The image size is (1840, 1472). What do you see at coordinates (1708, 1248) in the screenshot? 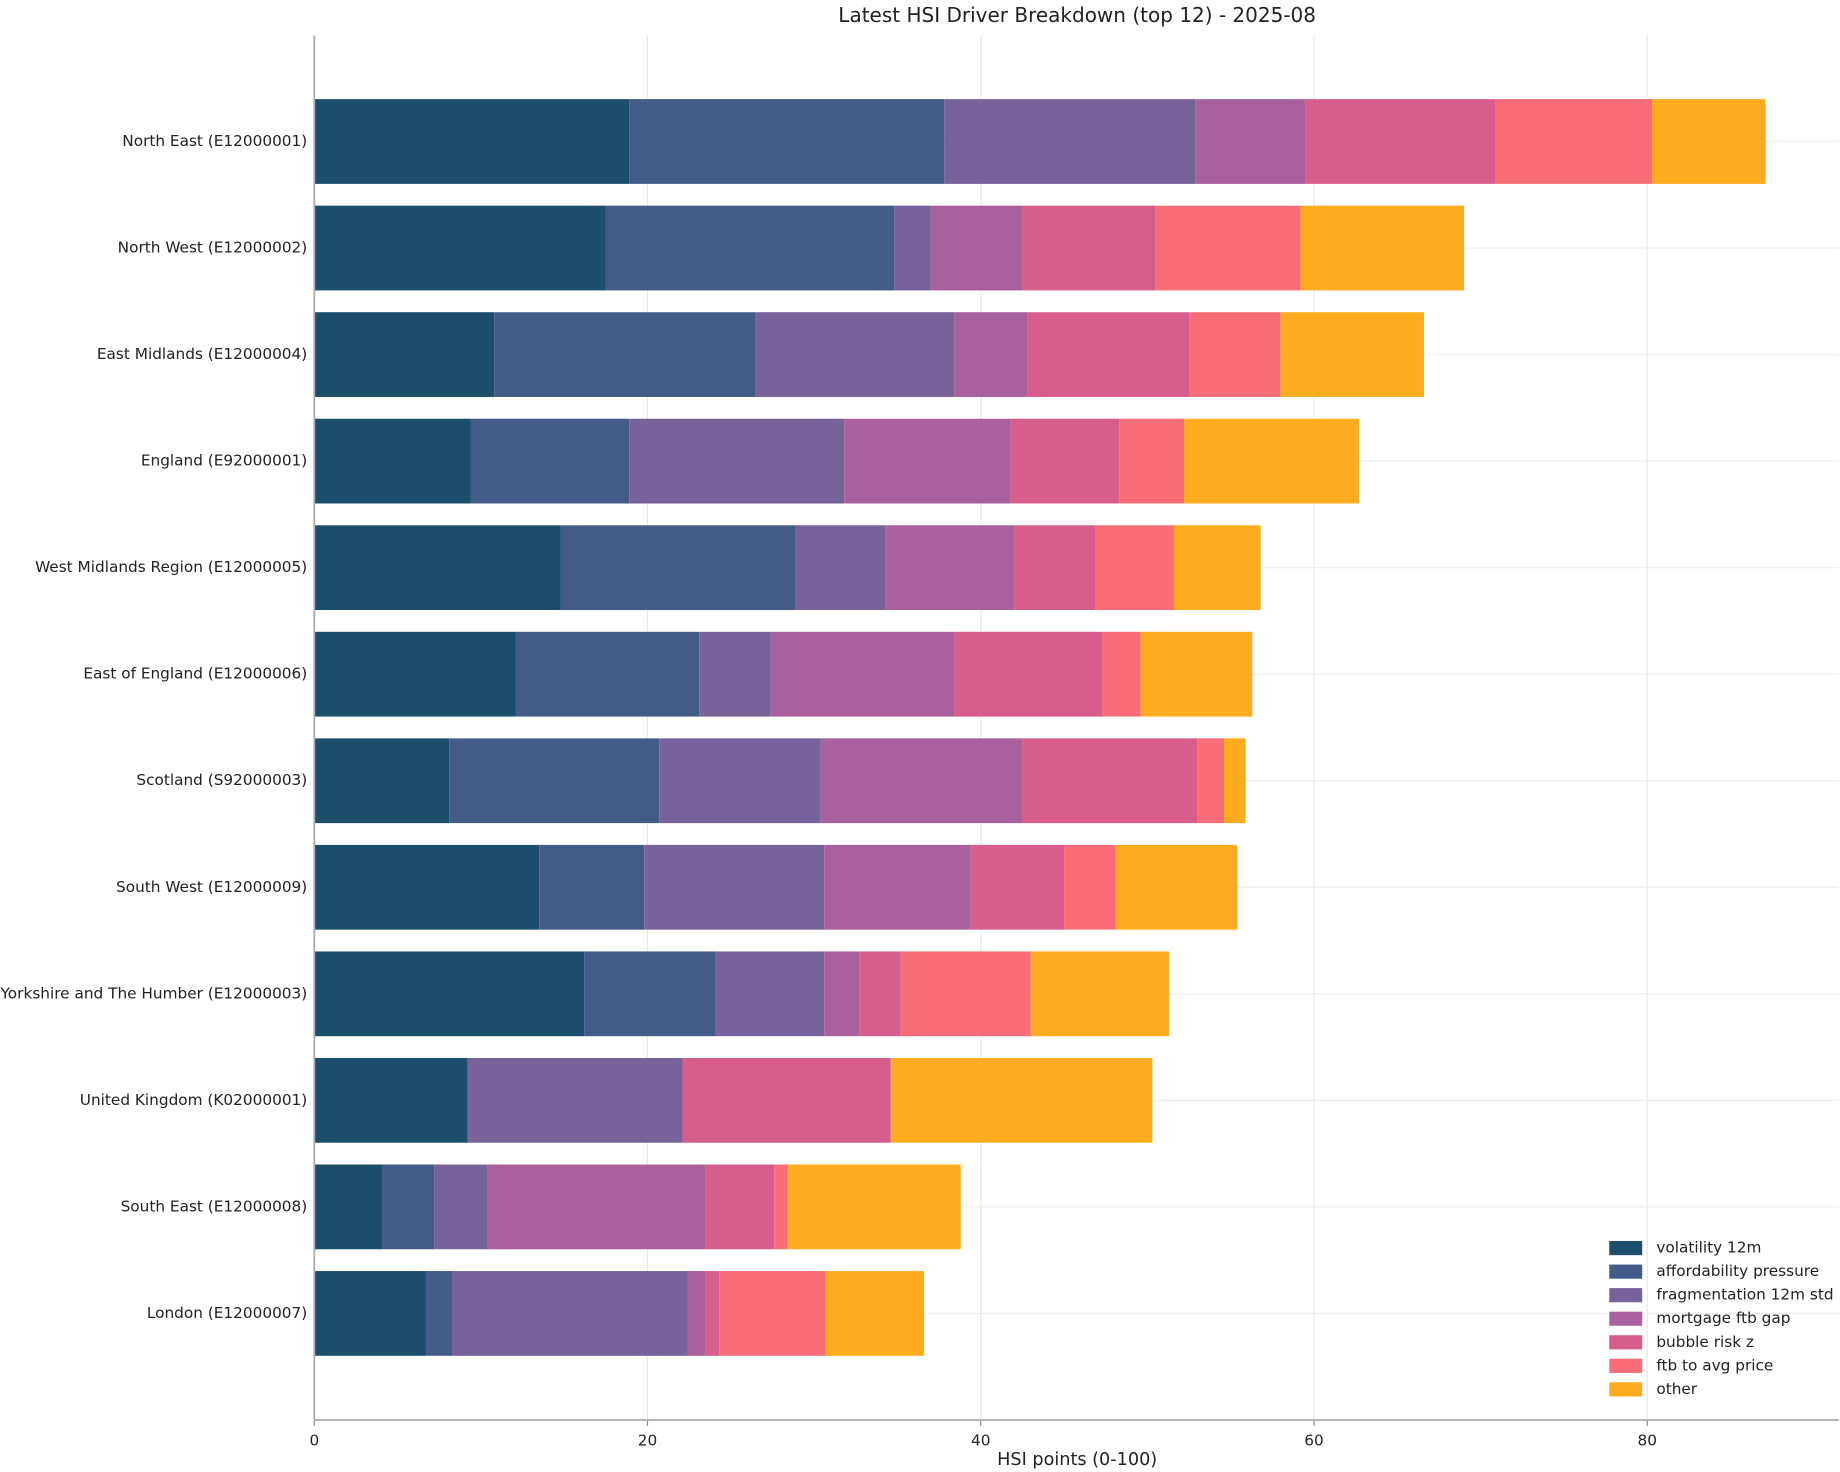
I see `legend-label: volatility 12m` at bounding box center [1708, 1248].